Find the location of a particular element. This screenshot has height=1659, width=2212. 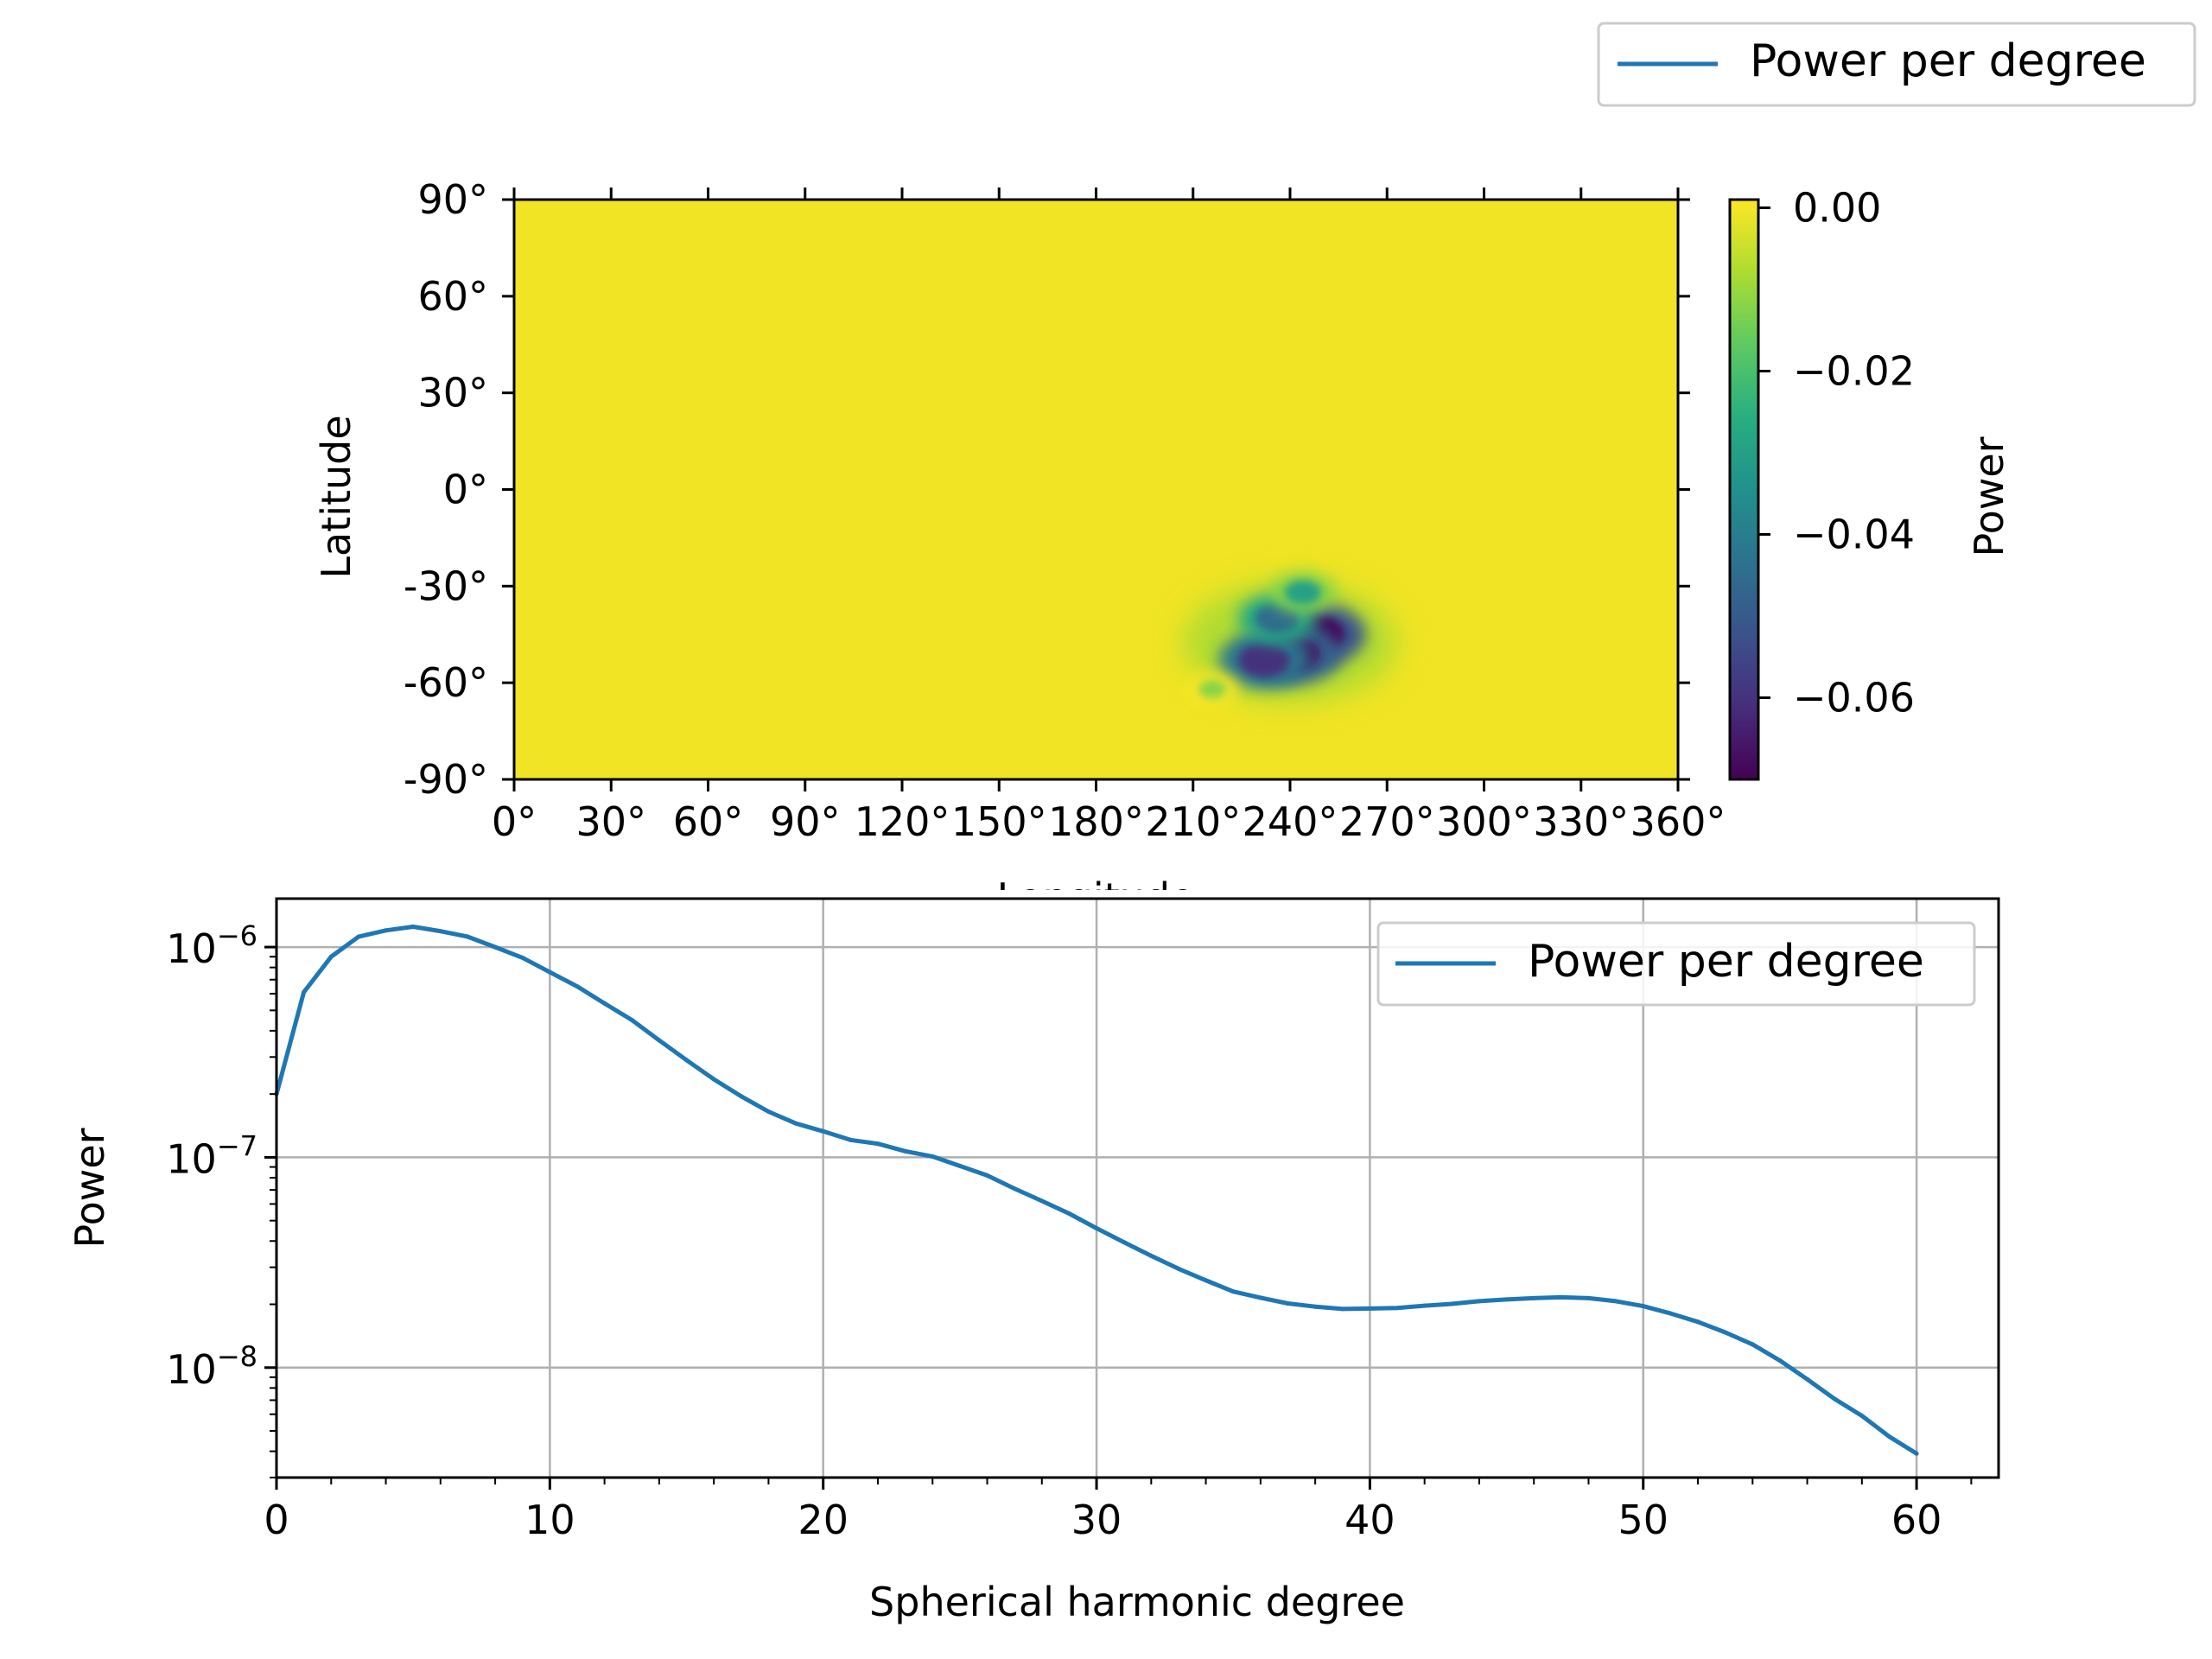

spectrum-x-tick-label: 20 is located at coordinates (823, 1520).